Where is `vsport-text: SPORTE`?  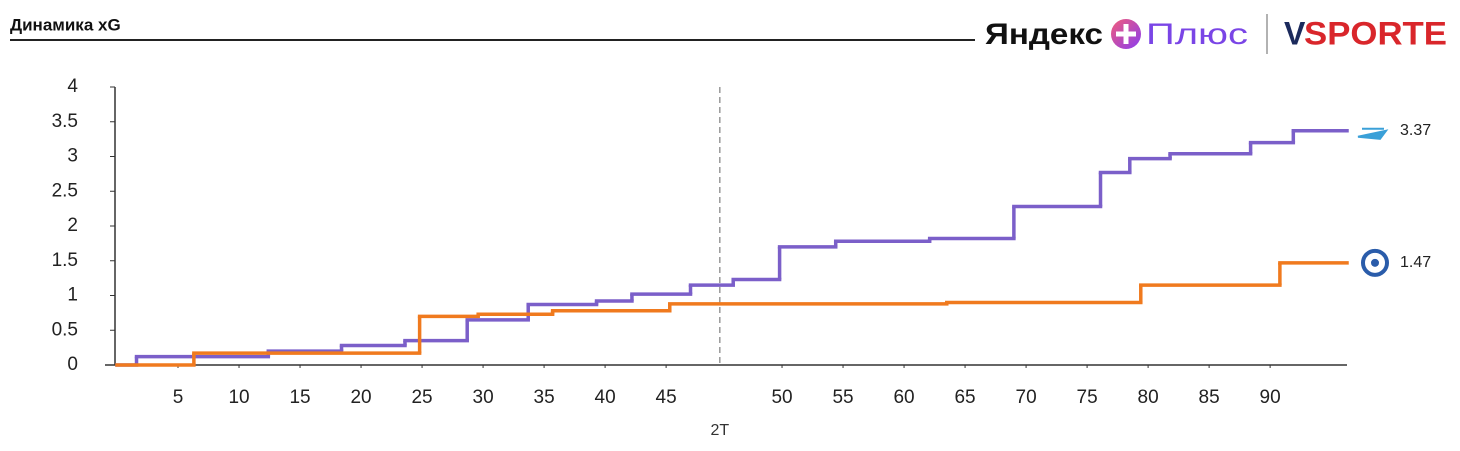
vsport-text: SPORTE is located at coordinates (1375, 33).